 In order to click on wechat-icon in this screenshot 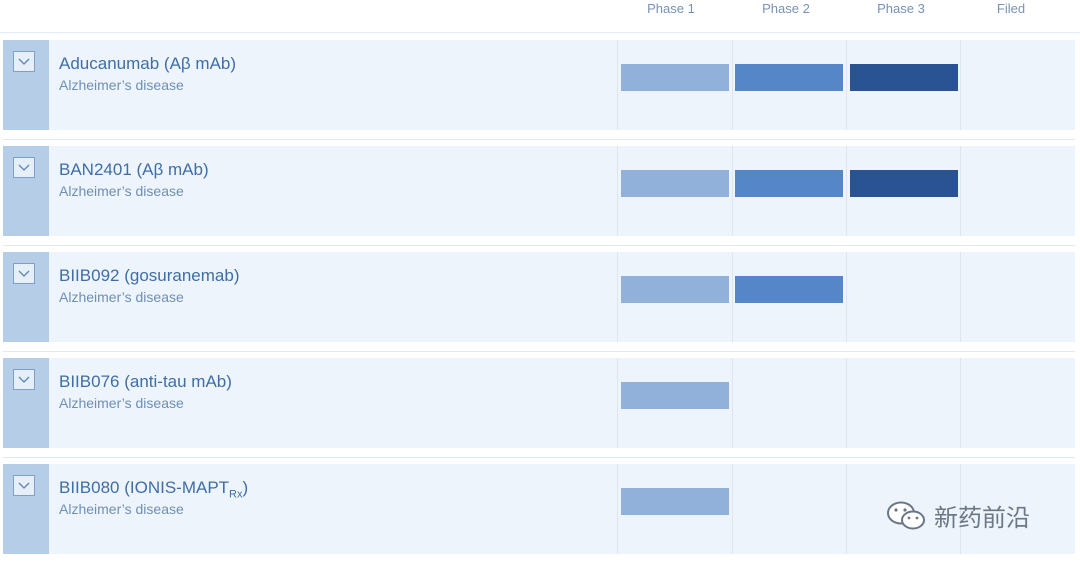, I will do `click(906, 515)`.